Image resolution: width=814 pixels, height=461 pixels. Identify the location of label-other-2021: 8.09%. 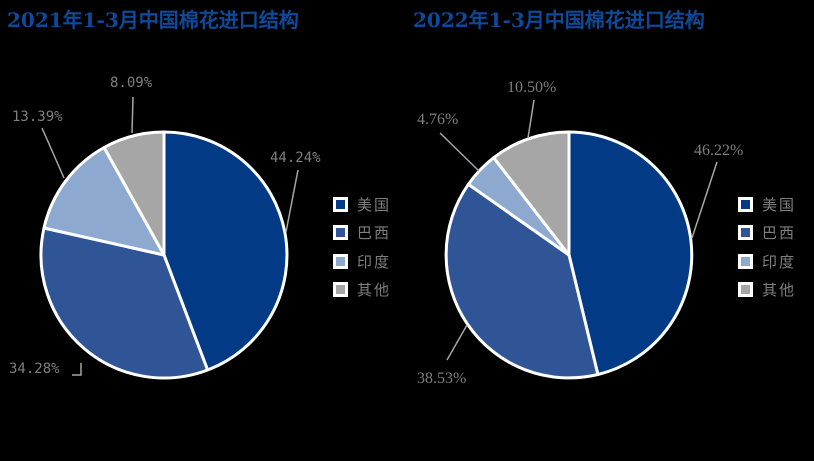
(131, 83).